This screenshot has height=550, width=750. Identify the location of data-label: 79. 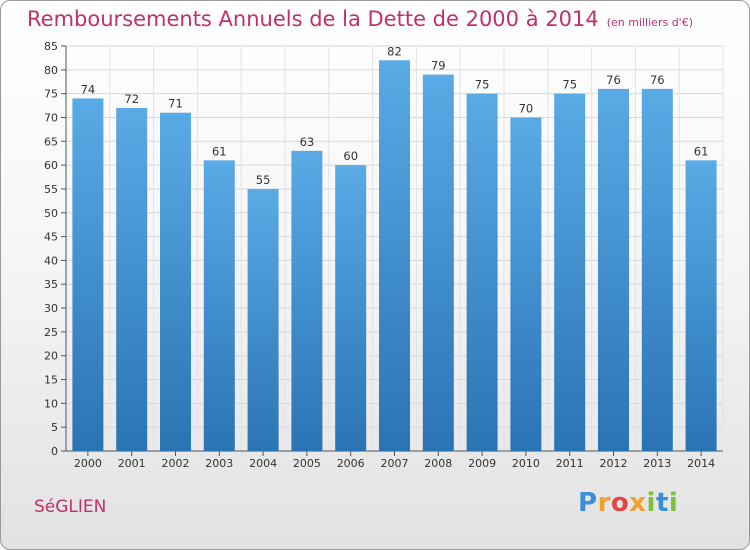
(438, 66).